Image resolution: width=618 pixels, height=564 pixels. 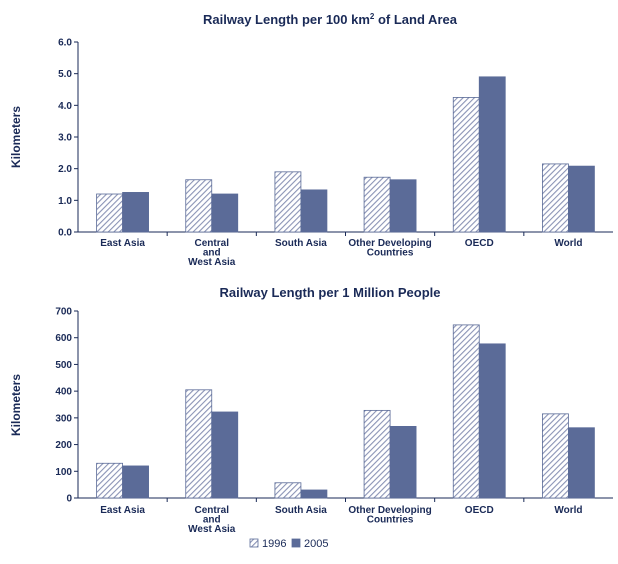 What do you see at coordinates (65, 138) in the screenshot?
I see `y-tick-label: 3.0` at bounding box center [65, 138].